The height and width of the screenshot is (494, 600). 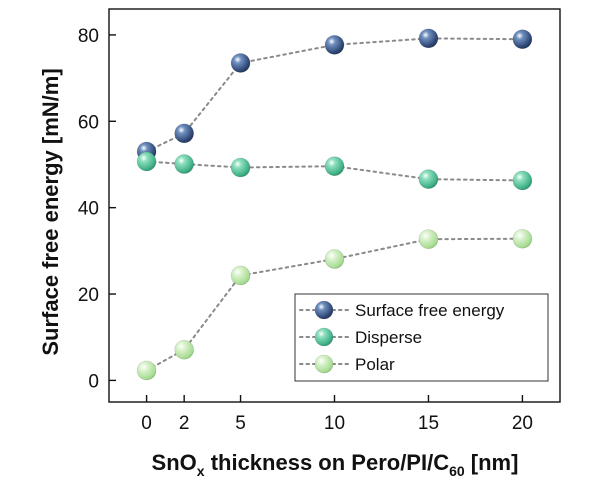 I want to click on y-tick-label: 20, so click(x=88, y=295).